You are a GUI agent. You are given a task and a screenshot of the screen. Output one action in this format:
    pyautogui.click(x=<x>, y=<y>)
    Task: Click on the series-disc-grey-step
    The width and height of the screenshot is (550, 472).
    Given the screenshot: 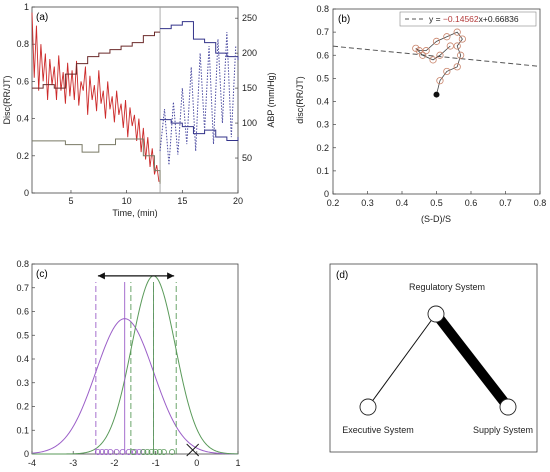 What is the action you would take?
    pyautogui.click(x=96, y=161)
    